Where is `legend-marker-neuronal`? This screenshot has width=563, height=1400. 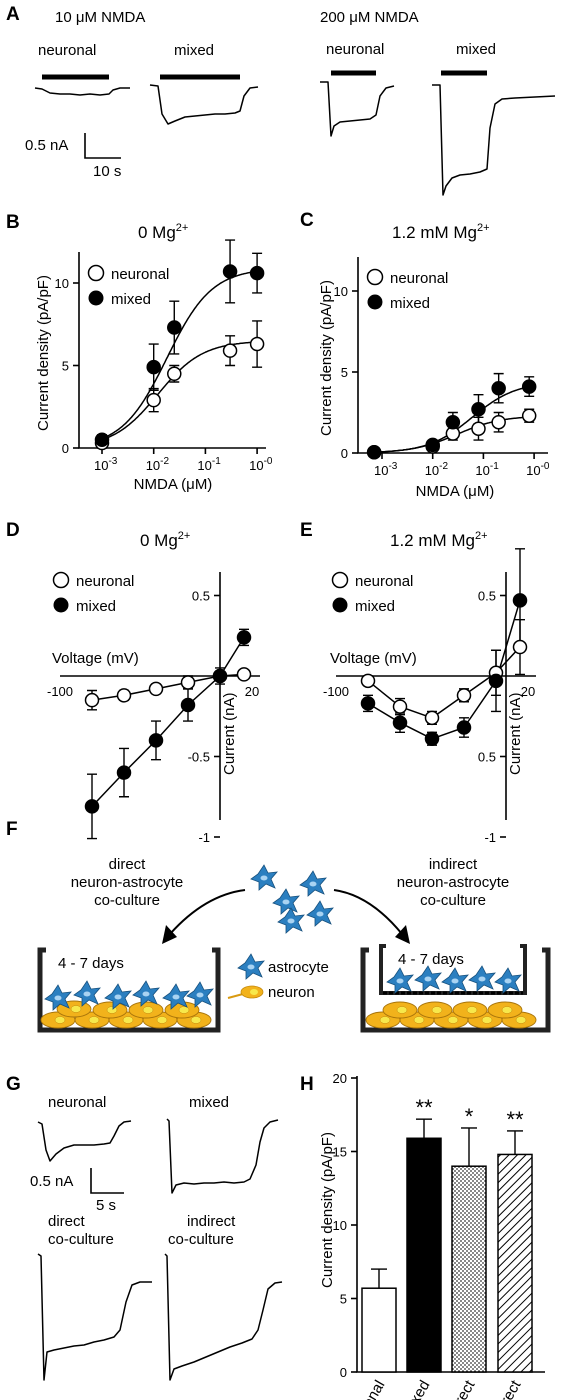
legend-marker-neuronal is located at coordinates (96, 273).